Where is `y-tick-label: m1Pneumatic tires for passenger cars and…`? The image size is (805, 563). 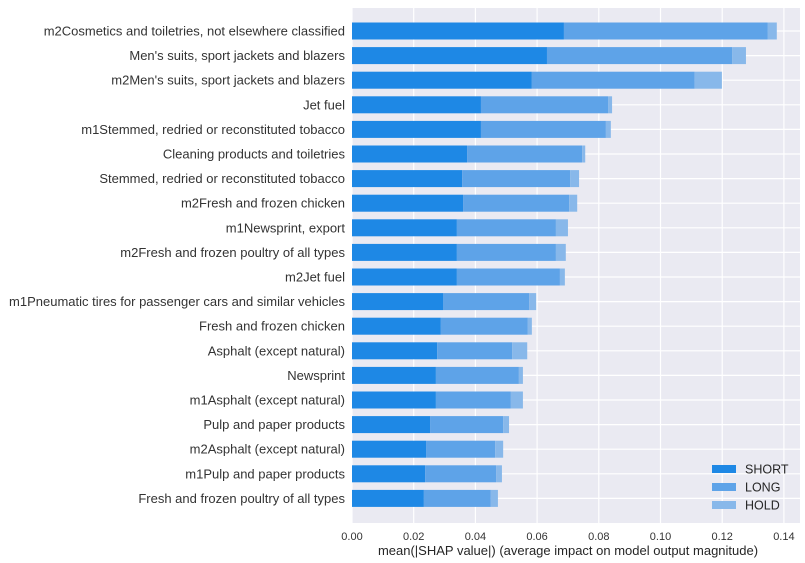
y-tick-label: m1Pneumatic tires for passenger cars and… is located at coordinates (177, 301).